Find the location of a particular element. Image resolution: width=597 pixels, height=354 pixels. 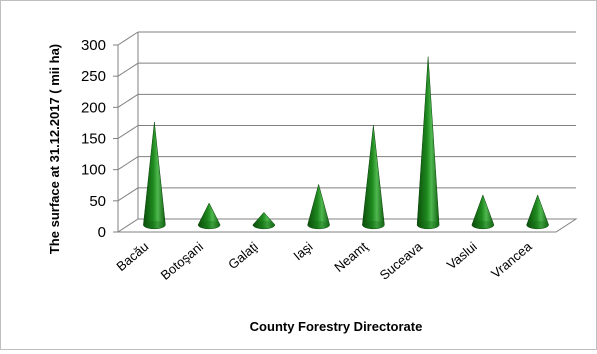

y-axis-title: The surface at 31.12.2017 ( mii ha) is located at coordinates (54, 149).